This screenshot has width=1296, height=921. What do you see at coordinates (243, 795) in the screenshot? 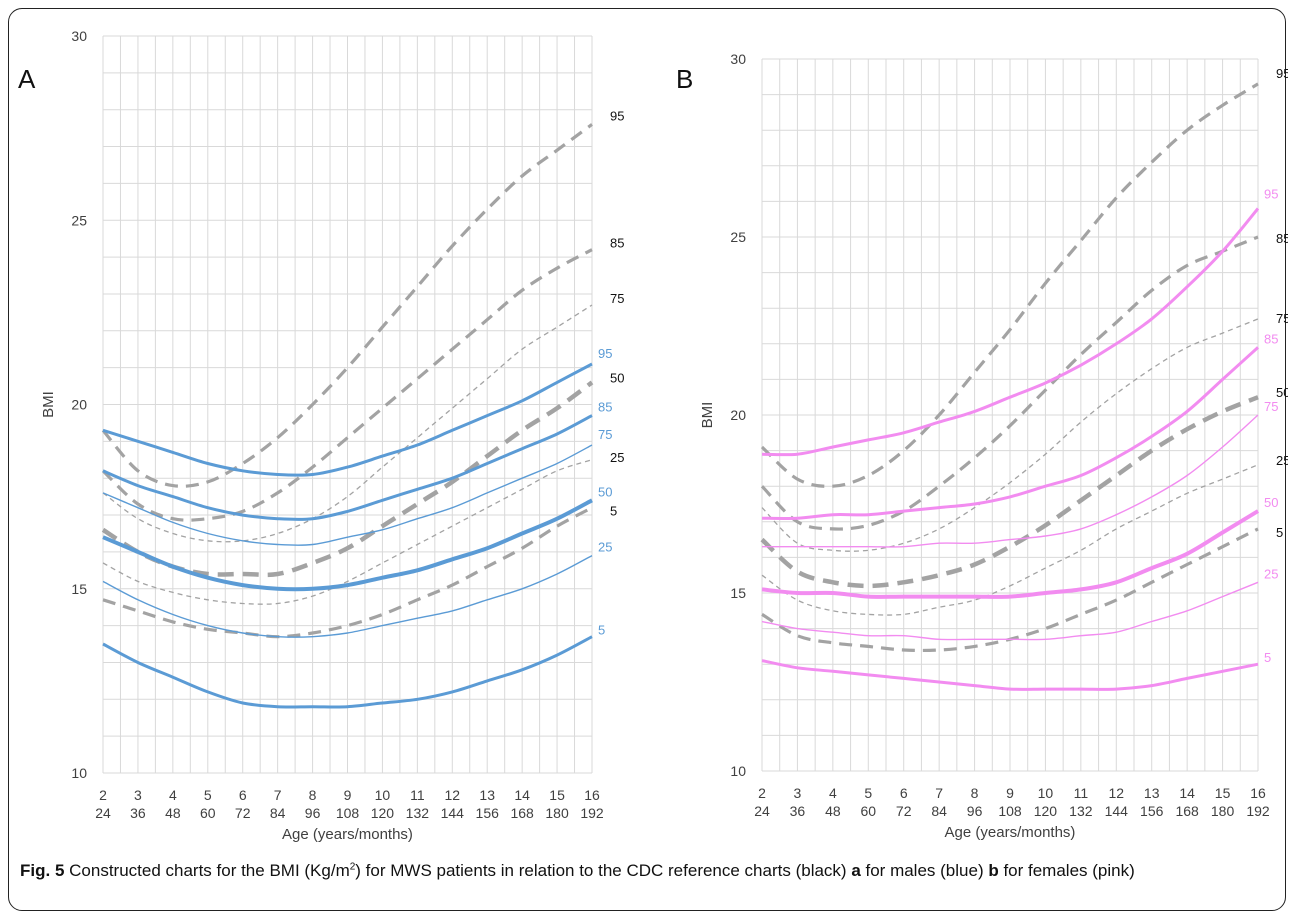
I see `x-tick-label-years: 6` at bounding box center [243, 795].